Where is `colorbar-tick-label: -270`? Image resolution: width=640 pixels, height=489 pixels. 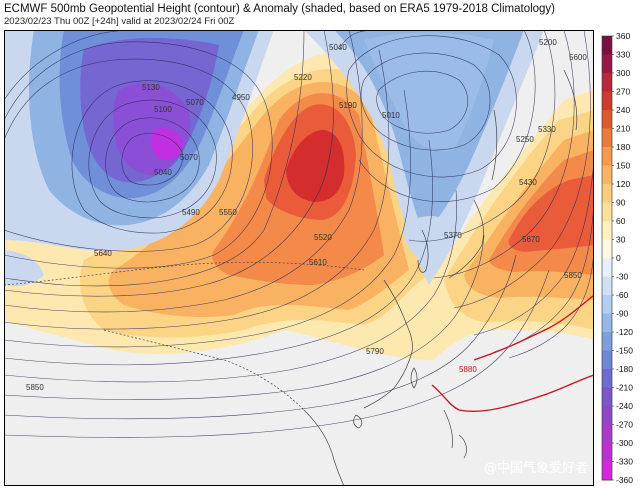
colorbar-tick-label: -270 is located at coordinates (624, 425).